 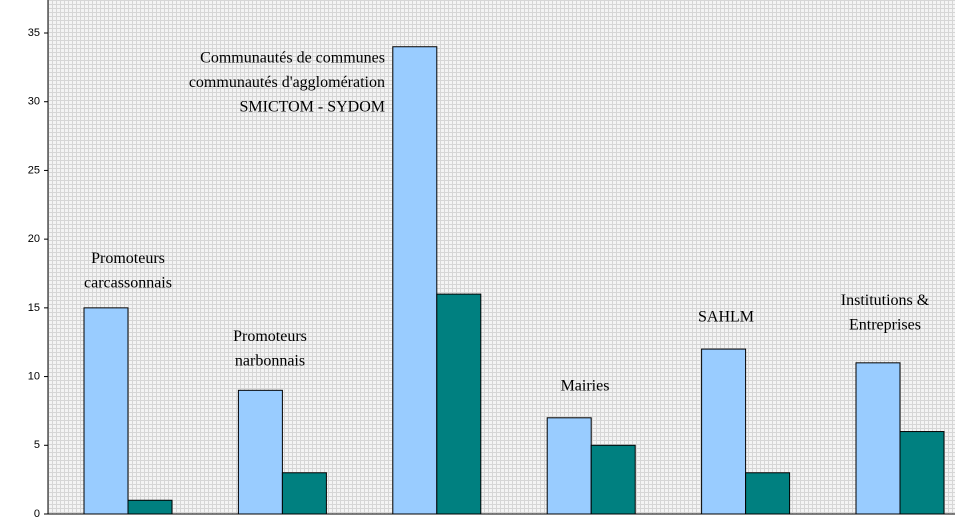 What do you see at coordinates (34, 102) in the screenshot?
I see `y-tick-label: 30` at bounding box center [34, 102].